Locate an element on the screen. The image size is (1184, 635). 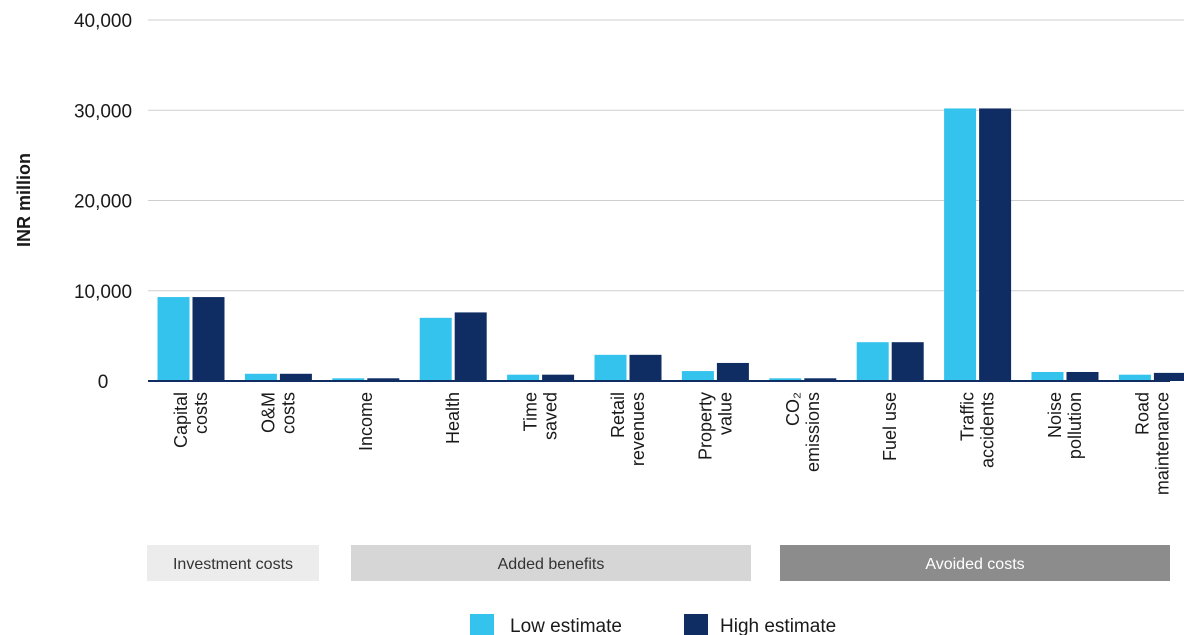
category-label: CO₂ is located at coordinates (793, 409).